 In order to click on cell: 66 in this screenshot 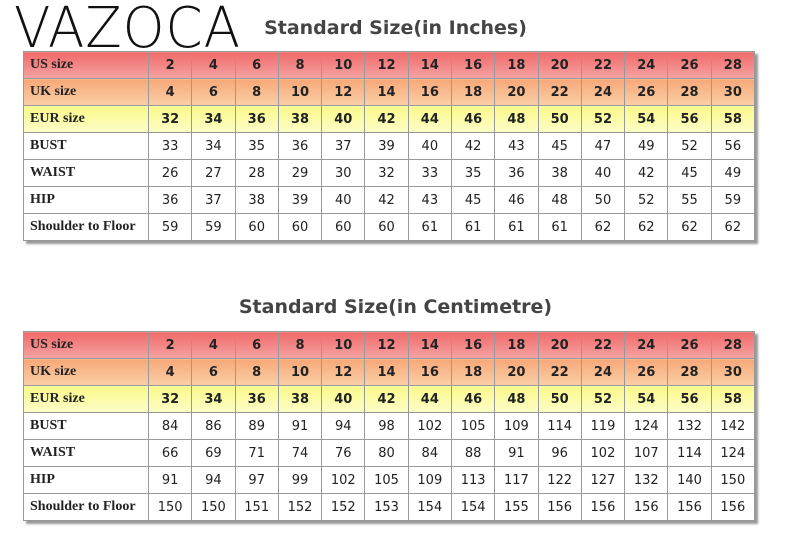, I will do `click(170, 453)`.